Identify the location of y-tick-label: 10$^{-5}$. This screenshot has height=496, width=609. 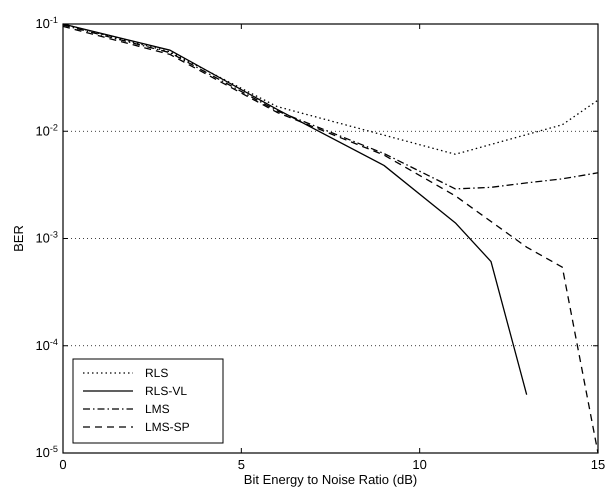
(46, 452).